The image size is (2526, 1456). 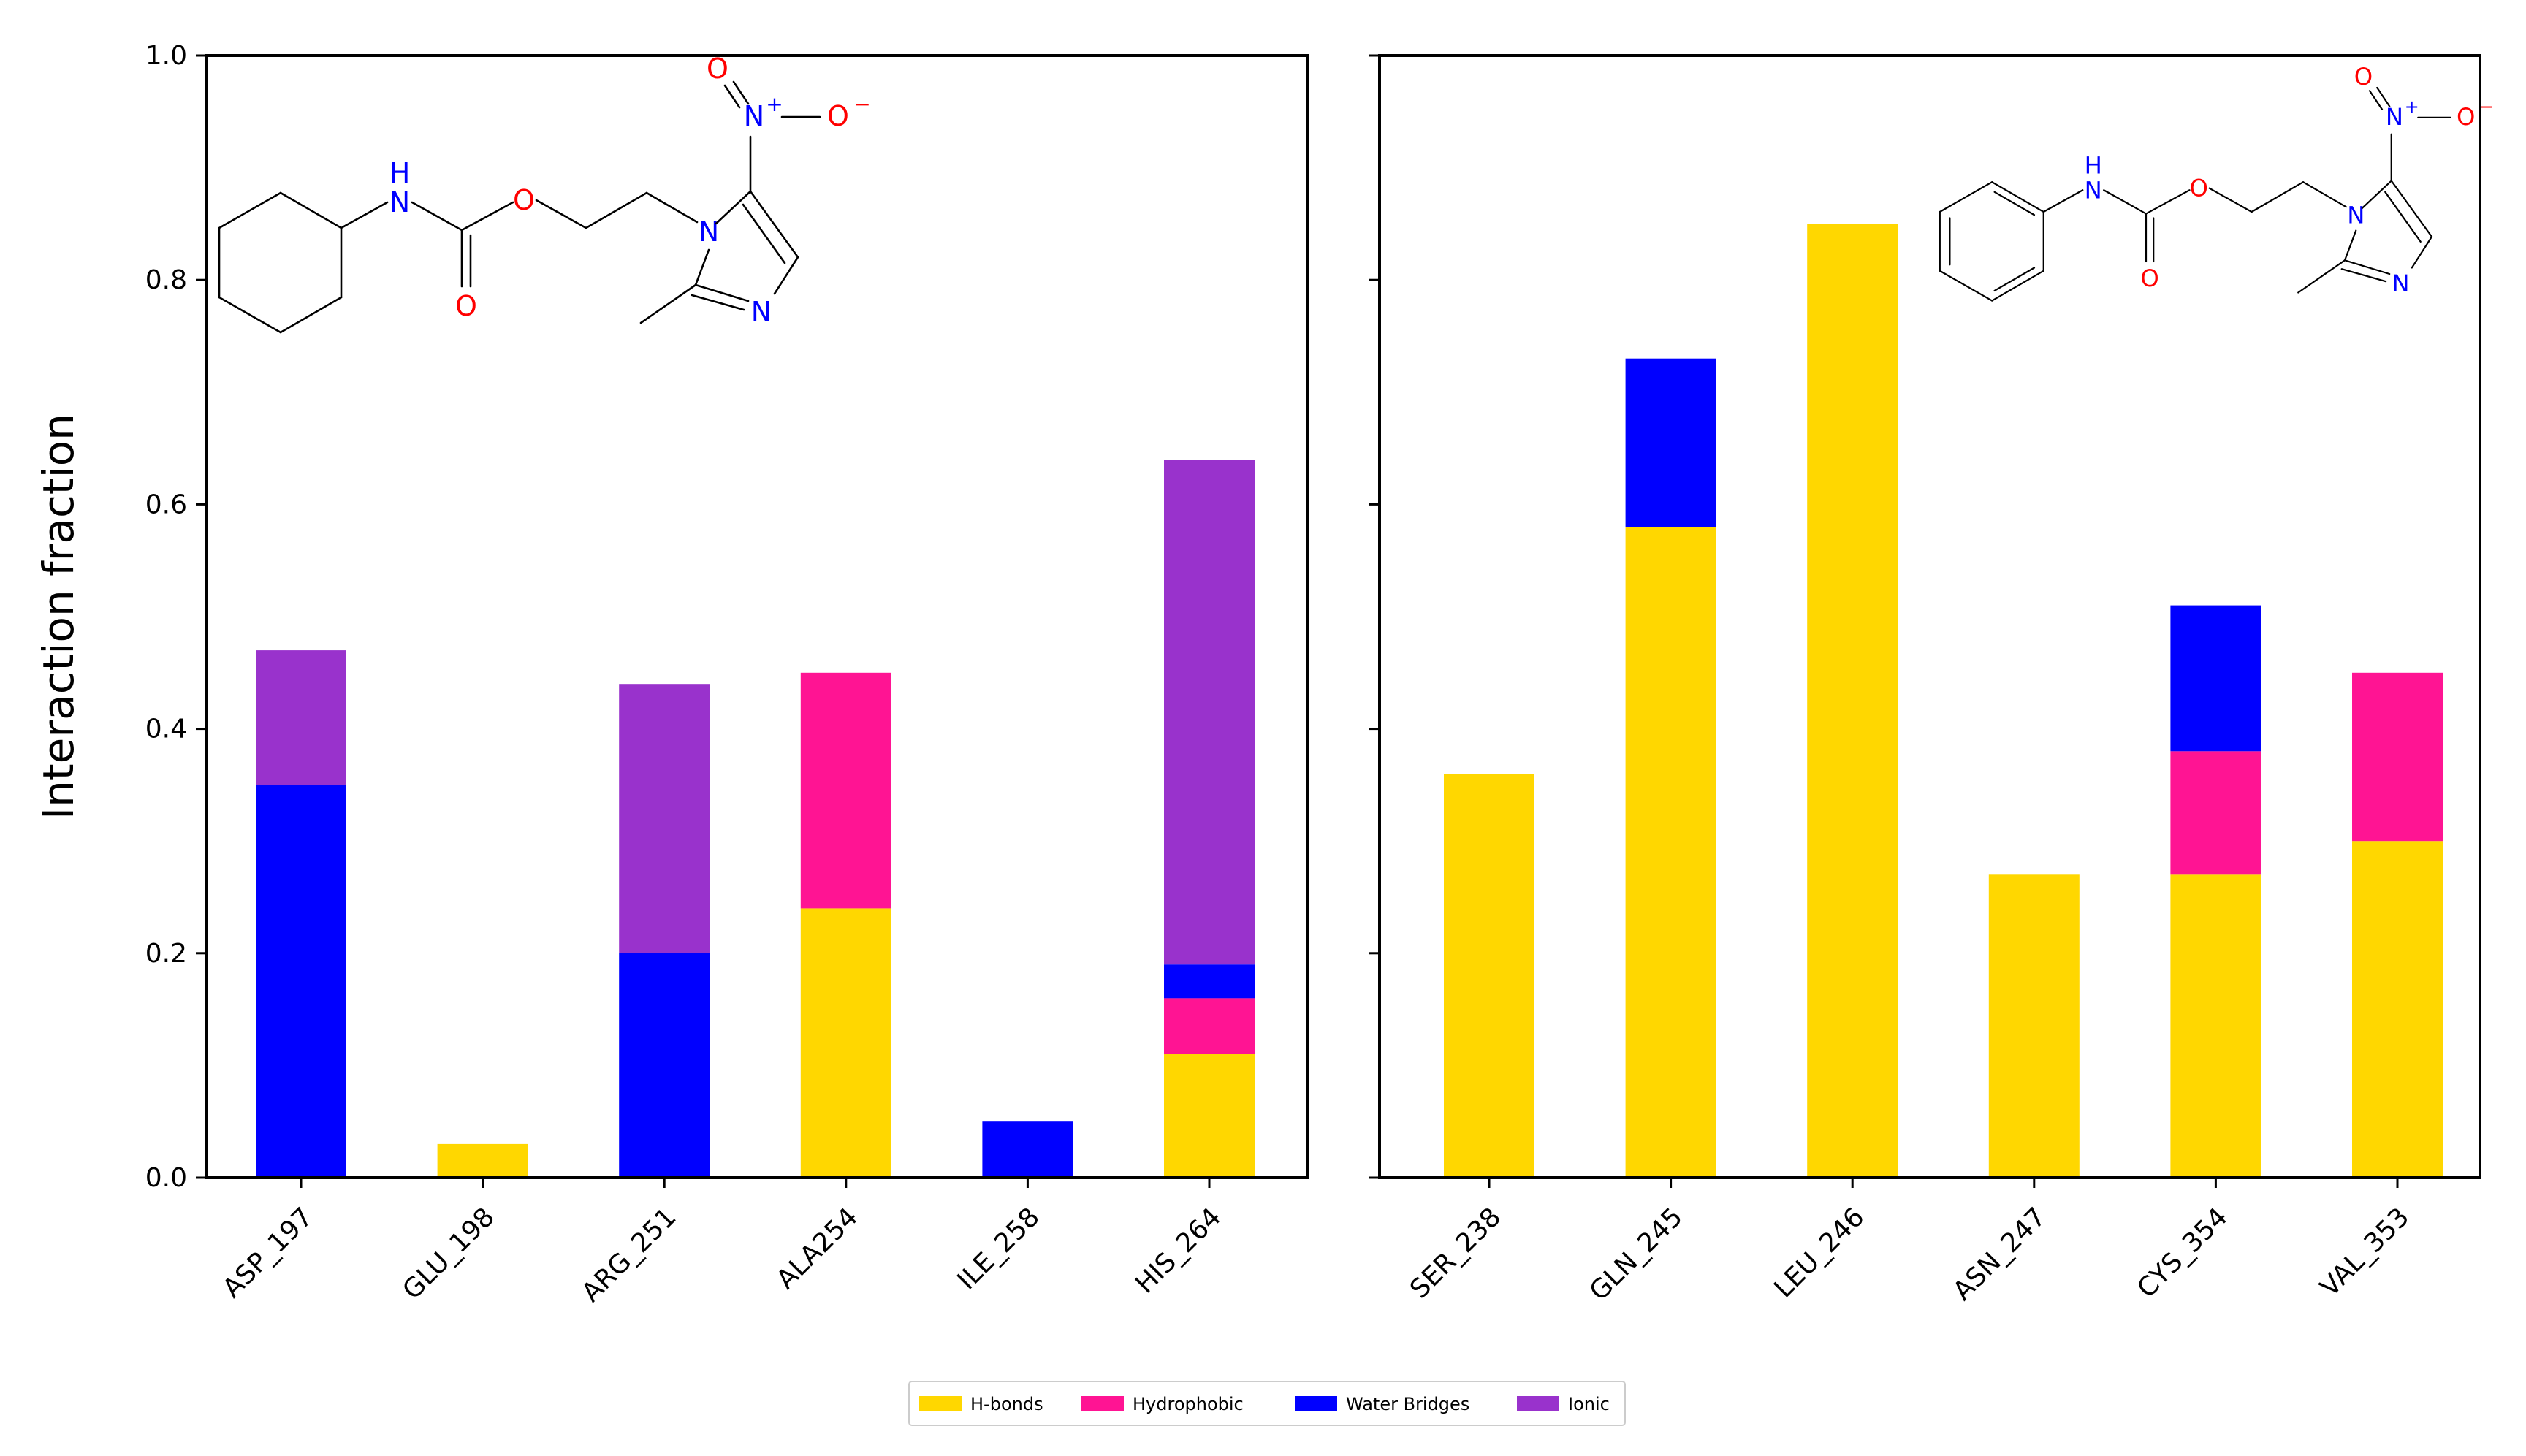 I want to click on y-axis-label: Interaction fraction, so click(x=59, y=616).